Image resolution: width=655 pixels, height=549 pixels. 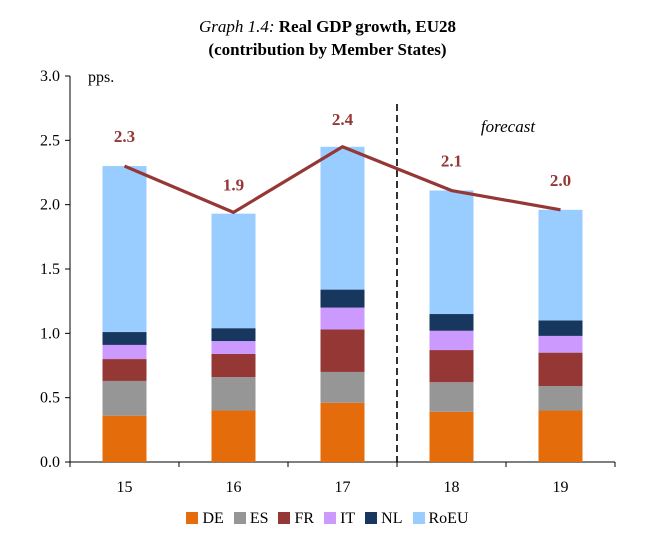 What do you see at coordinates (50, 333) in the screenshot?
I see `y-tick-label: 1.0` at bounding box center [50, 333].